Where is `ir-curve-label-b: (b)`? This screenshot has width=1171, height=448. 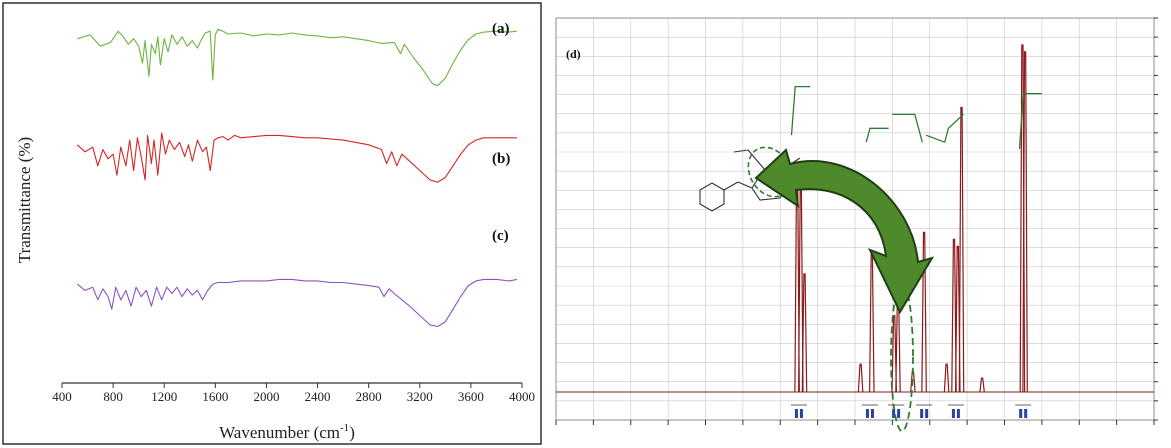 ir-curve-label-b: (b) is located at coordinates (501, 159).